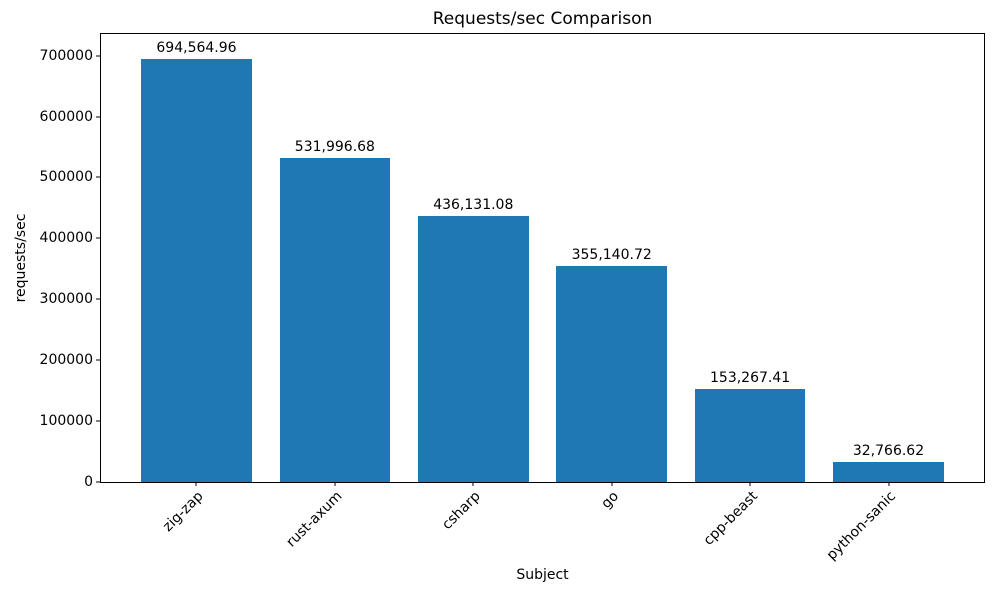  I want to click on y-tick-label: 500000, so click(66, 177).